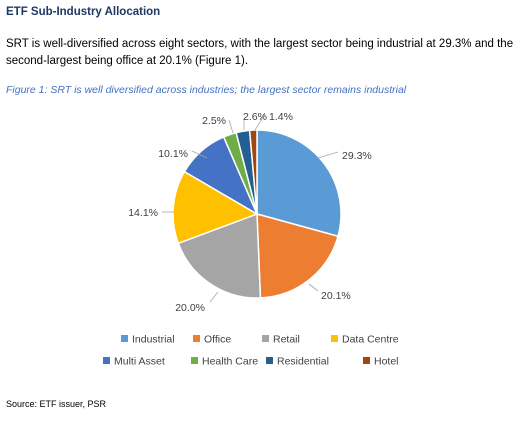  I want to click on leader-line-hotel, so click(260, 122).